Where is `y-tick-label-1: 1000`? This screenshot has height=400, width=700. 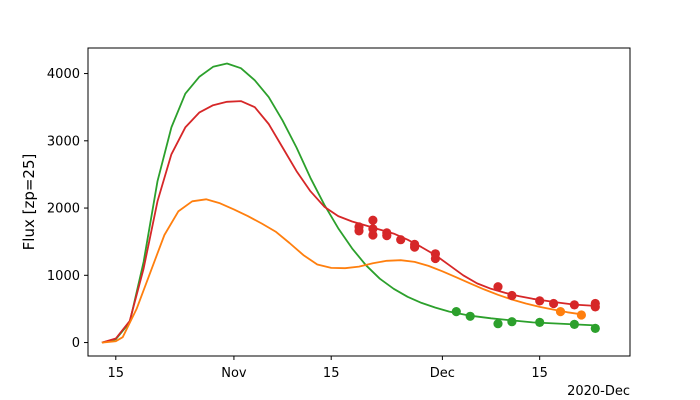 y-tick-label-1: 1000 is located at coordinates (63, 276).